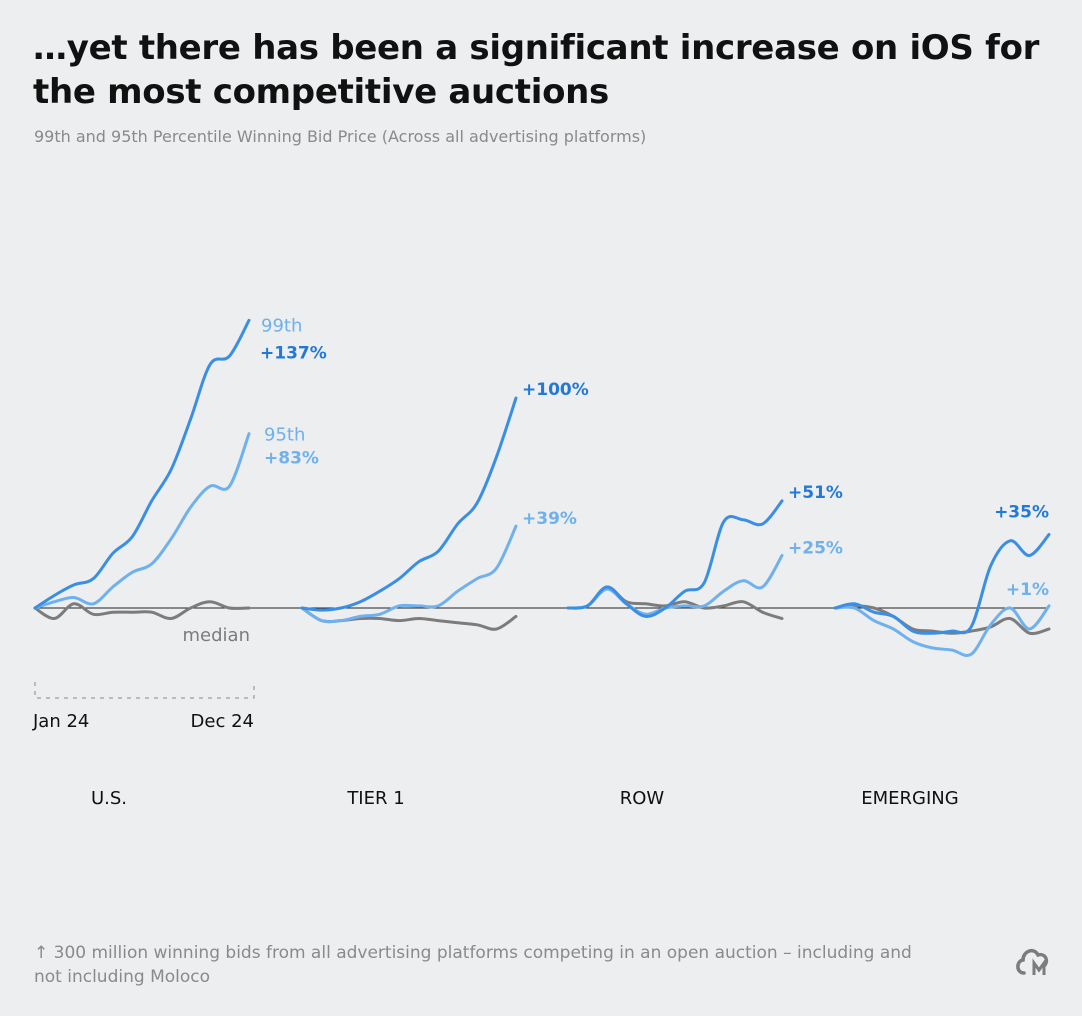 The width and height of the screenshot is (1082, 1016). What do you see at coordinates (815, 493) in the screenshot?
I see `data-label-p99: +51%` at bounding box center [815, 493].